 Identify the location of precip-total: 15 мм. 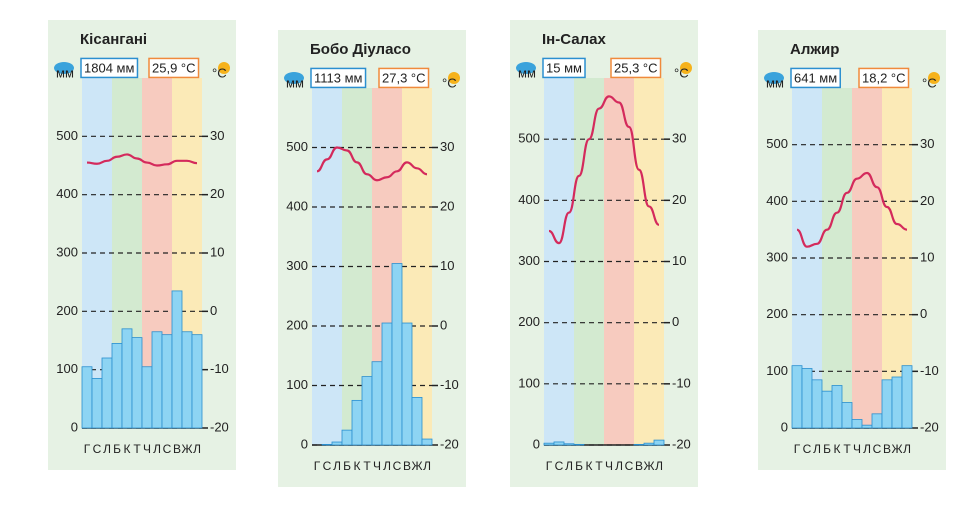
(564, 67).